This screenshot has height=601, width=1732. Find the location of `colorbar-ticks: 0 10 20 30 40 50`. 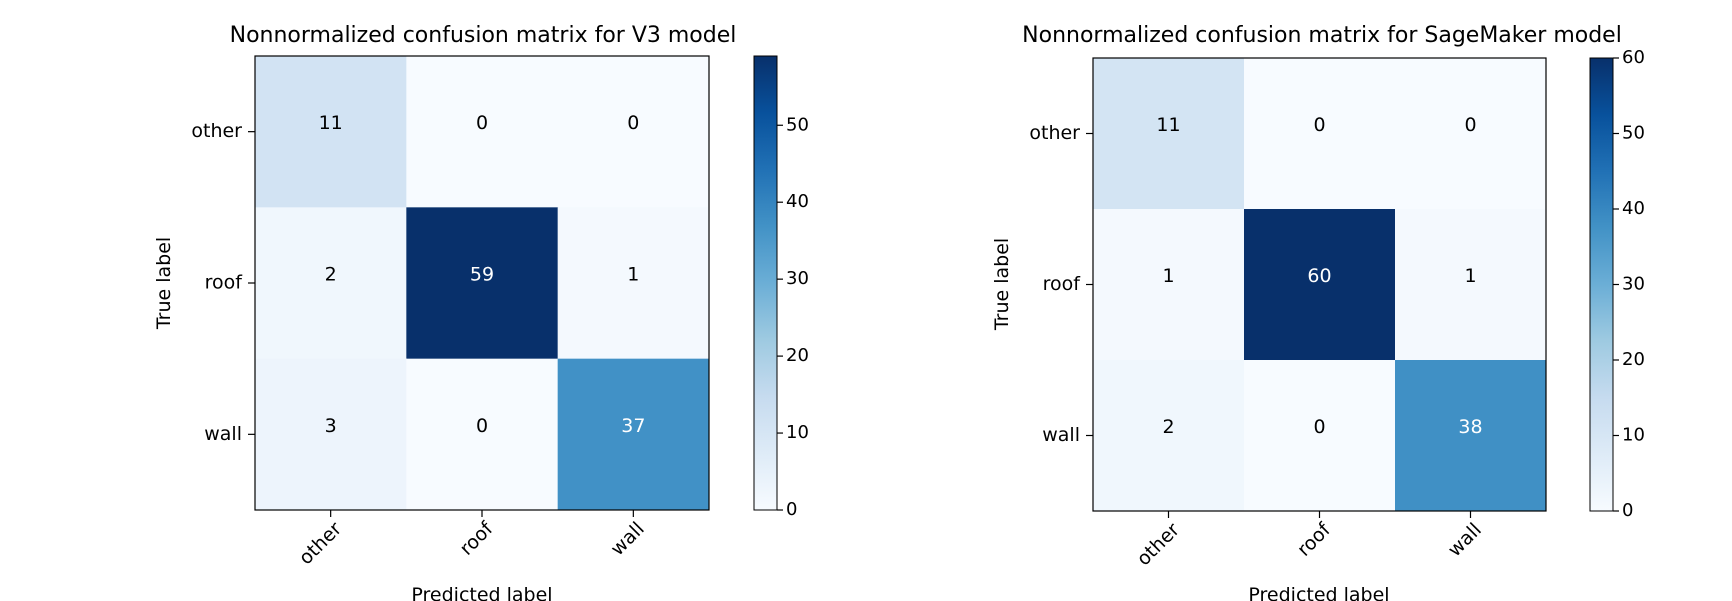

colorbar-ticks: 0 10 20 30 40 50 is located at coordinates (793, 317).